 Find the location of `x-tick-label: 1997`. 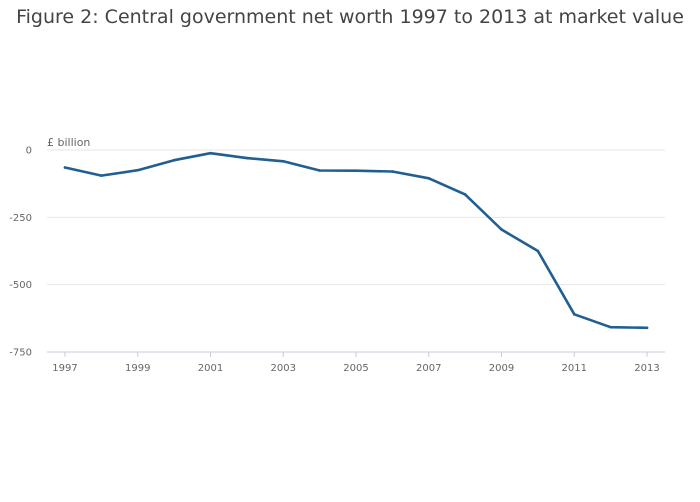

x-tick-label: 1997 is located at coordinates (64, 368).